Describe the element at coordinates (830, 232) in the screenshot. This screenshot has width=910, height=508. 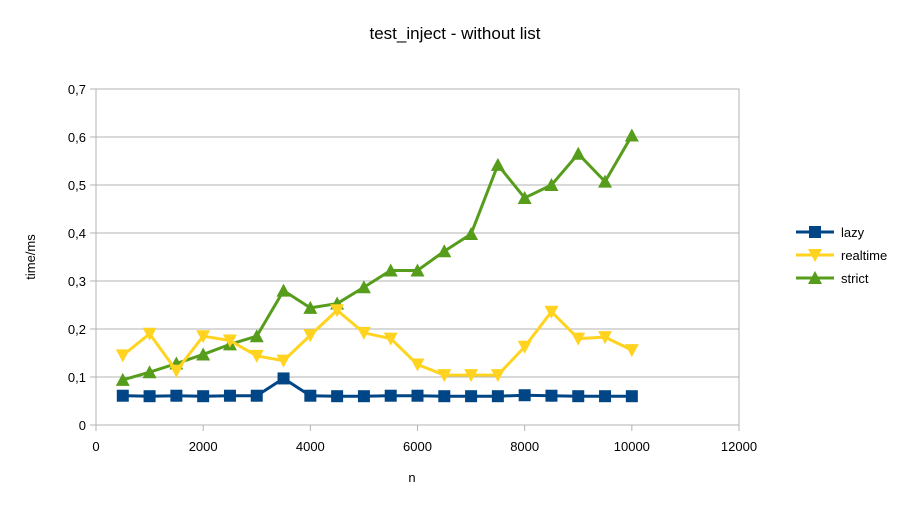
I see `legend-item-lazy: lazy` at that location.